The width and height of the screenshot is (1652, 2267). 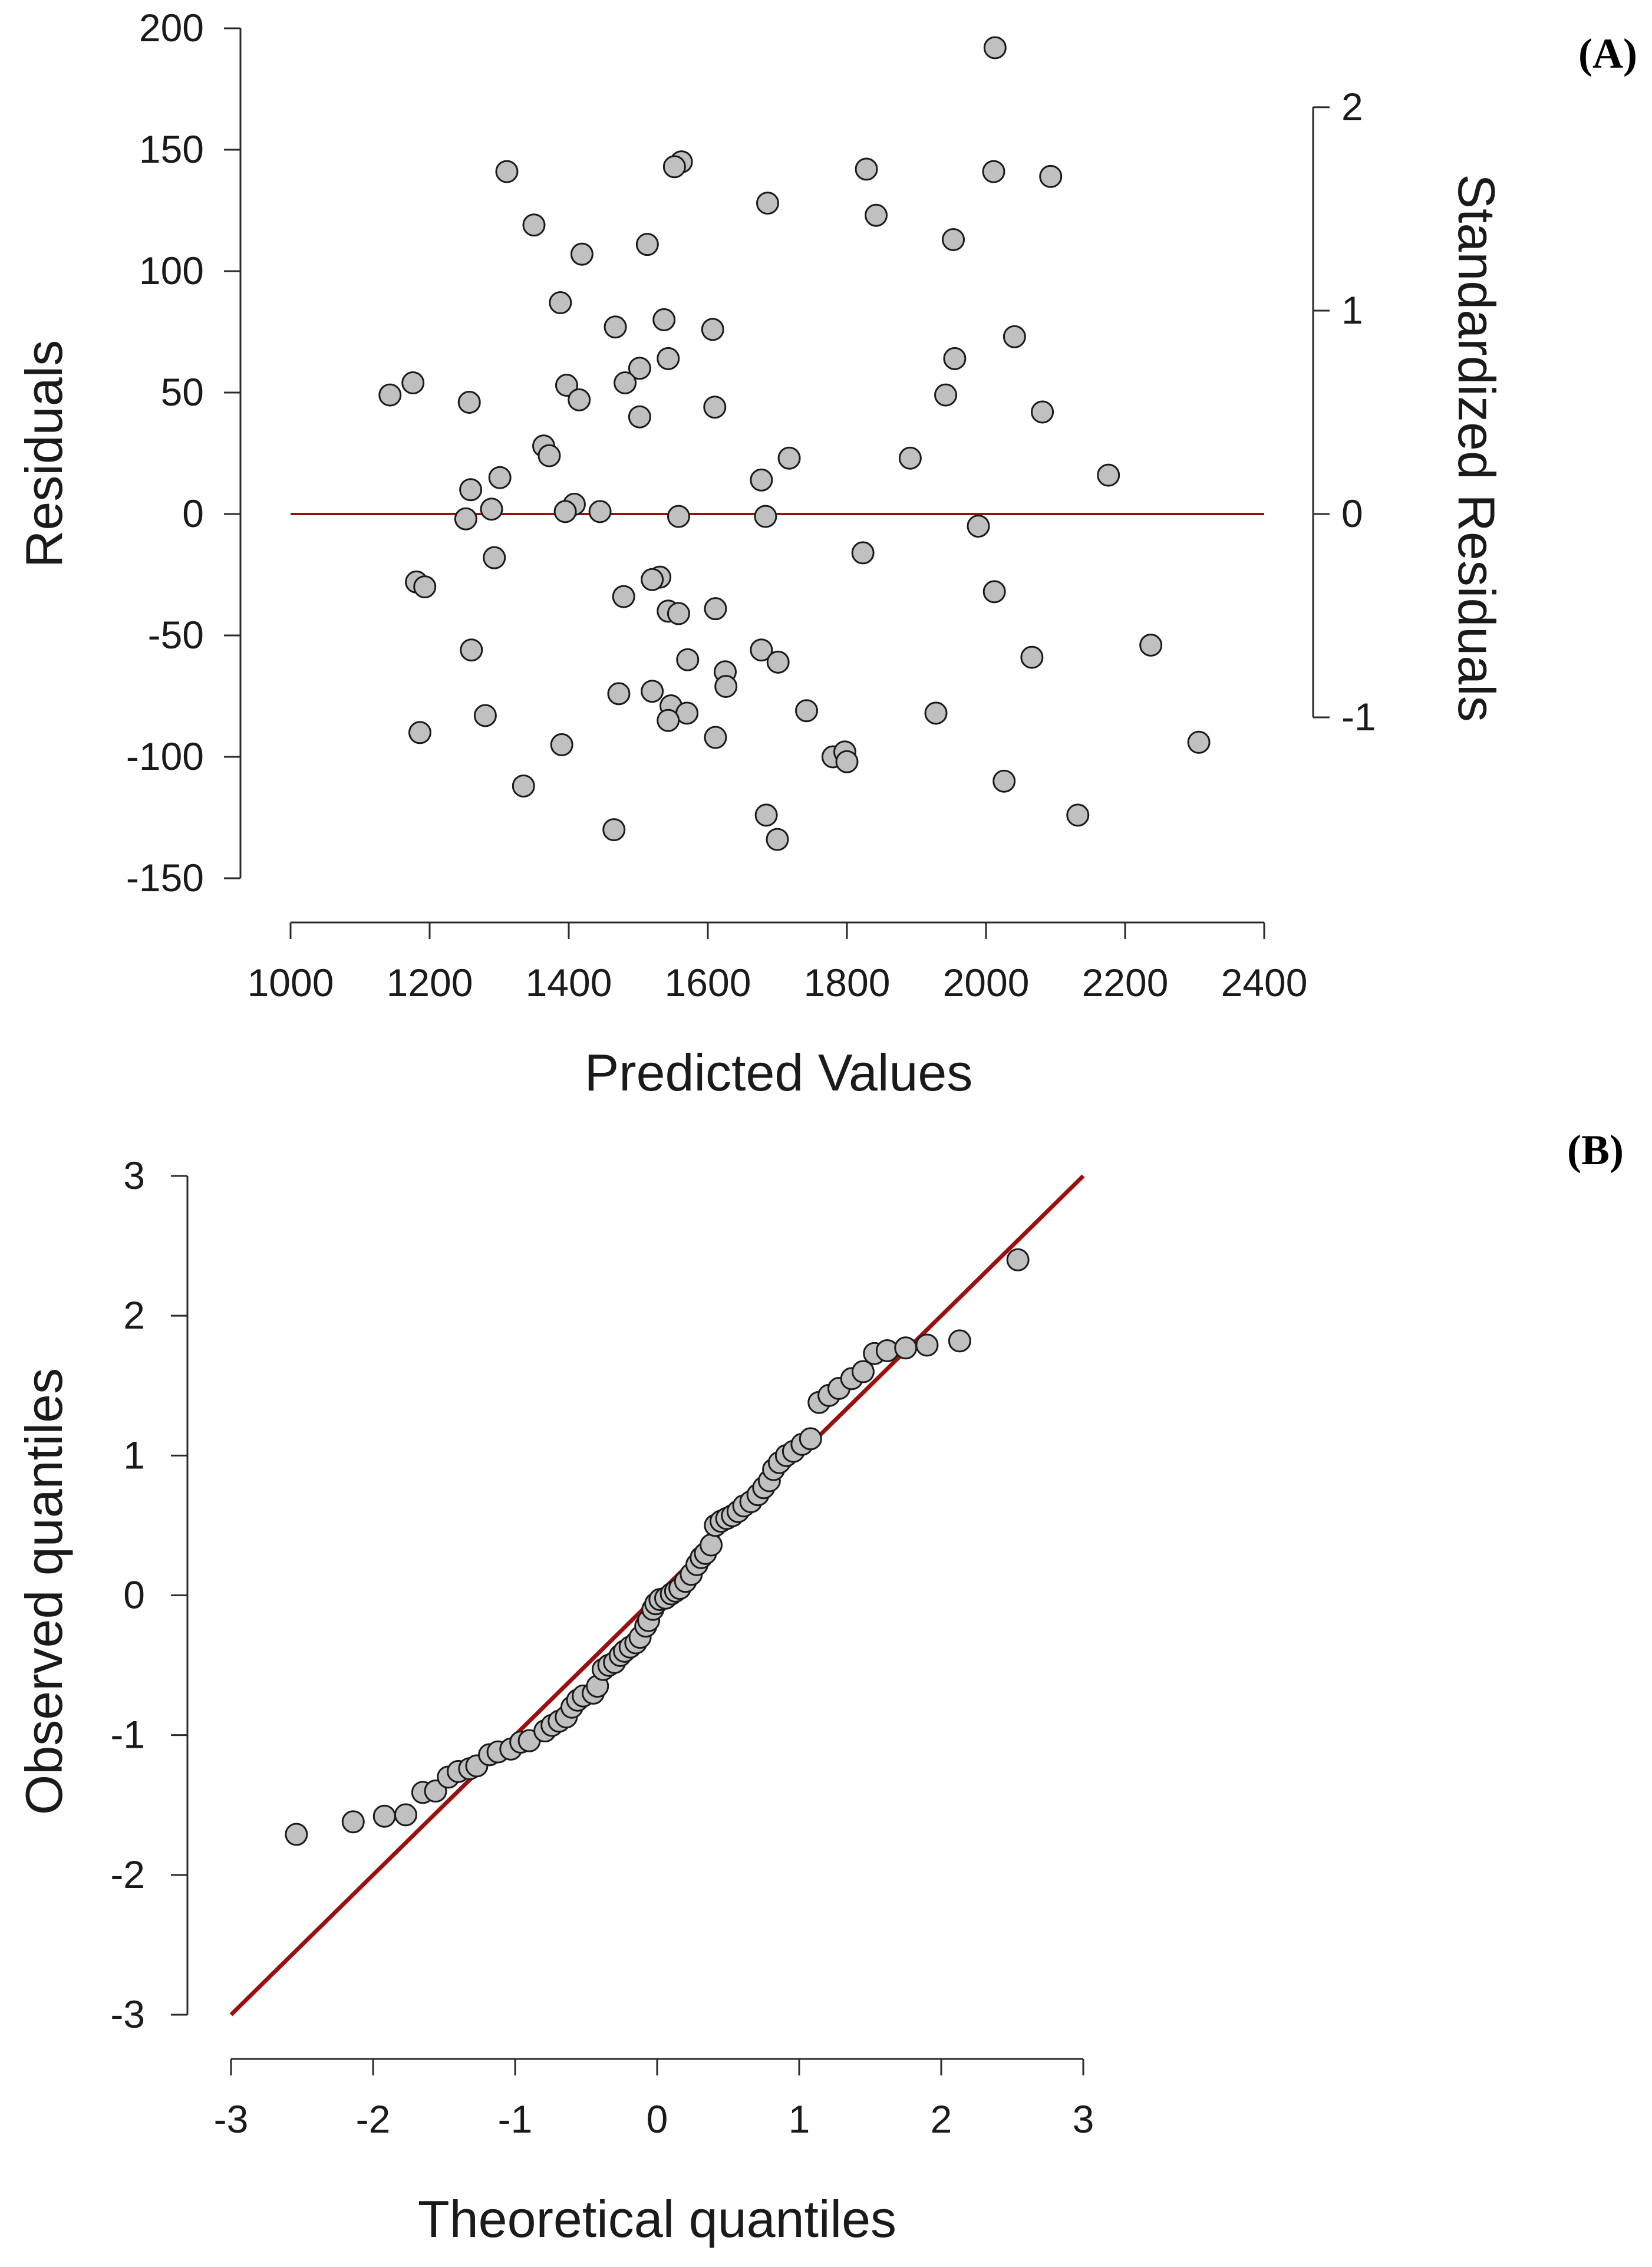 What do you see at coordinates (1125, 982) in the screenshot?
I see `panel-a-x-tick-label: 2200` at bounding box center [1125, 982].